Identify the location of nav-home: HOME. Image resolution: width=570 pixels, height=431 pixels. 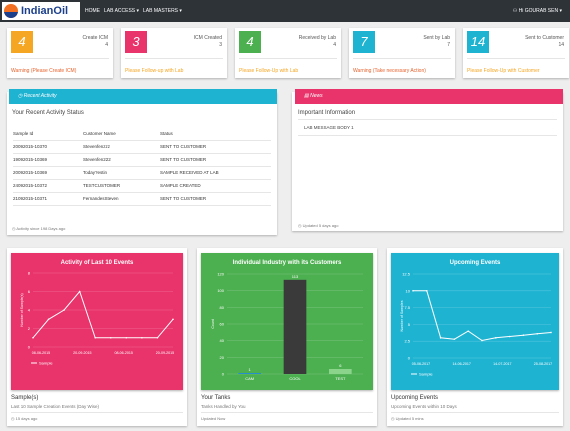
(92, 11).